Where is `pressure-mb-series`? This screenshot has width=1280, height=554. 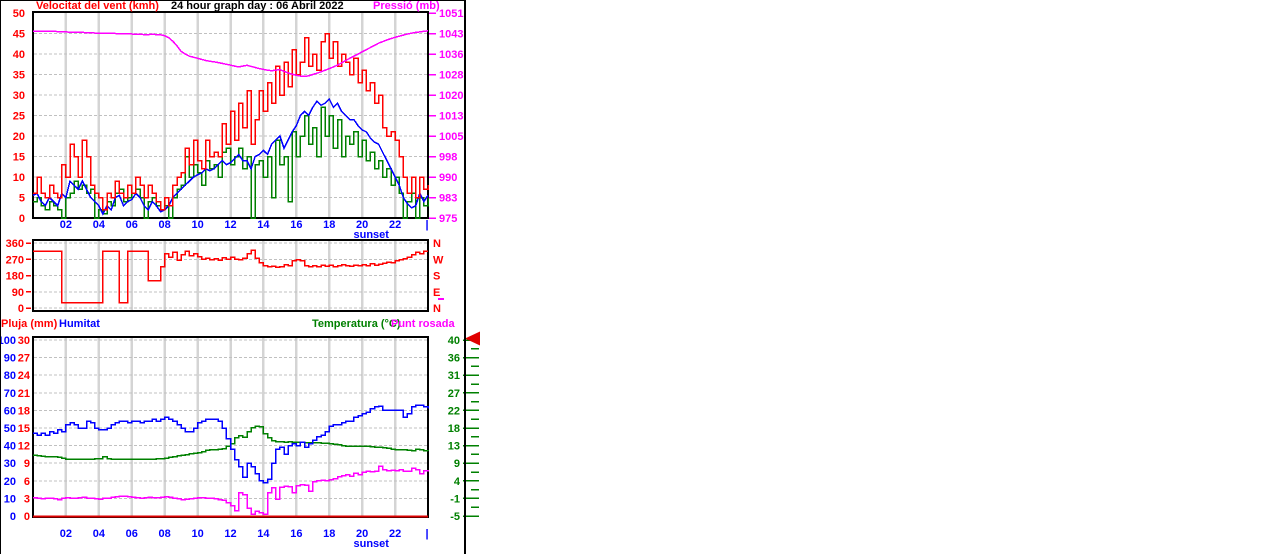 pressure-mb-series is located at coordinates (231, 54).